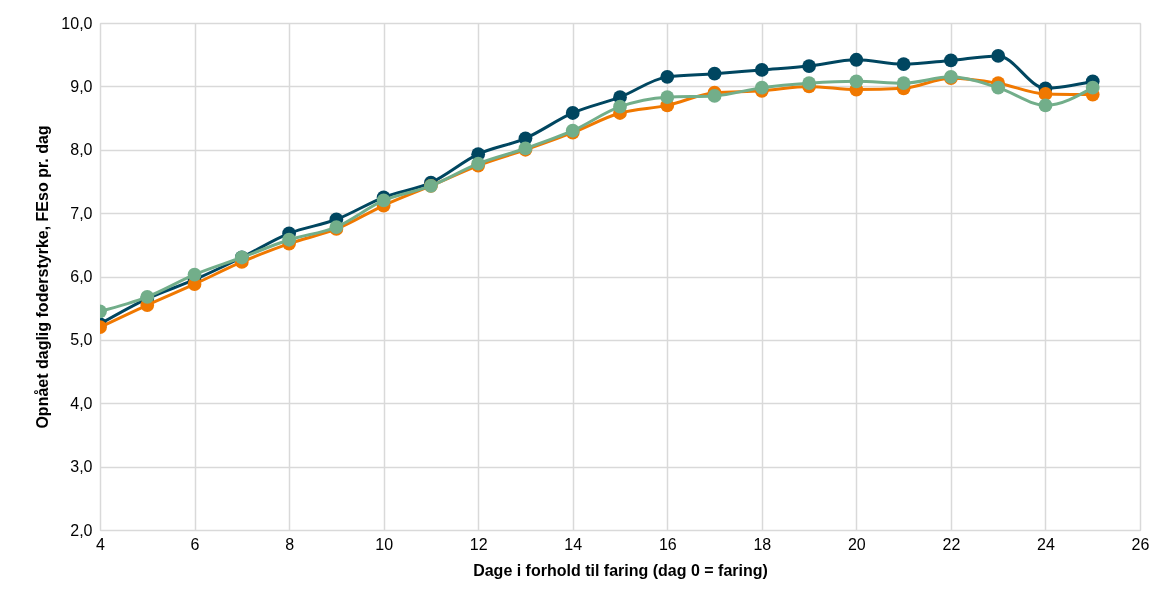 Image resolution: width=1156 pixels, height=599 pixels. I want to click on x-tick-label: 8, so click(290, 544).